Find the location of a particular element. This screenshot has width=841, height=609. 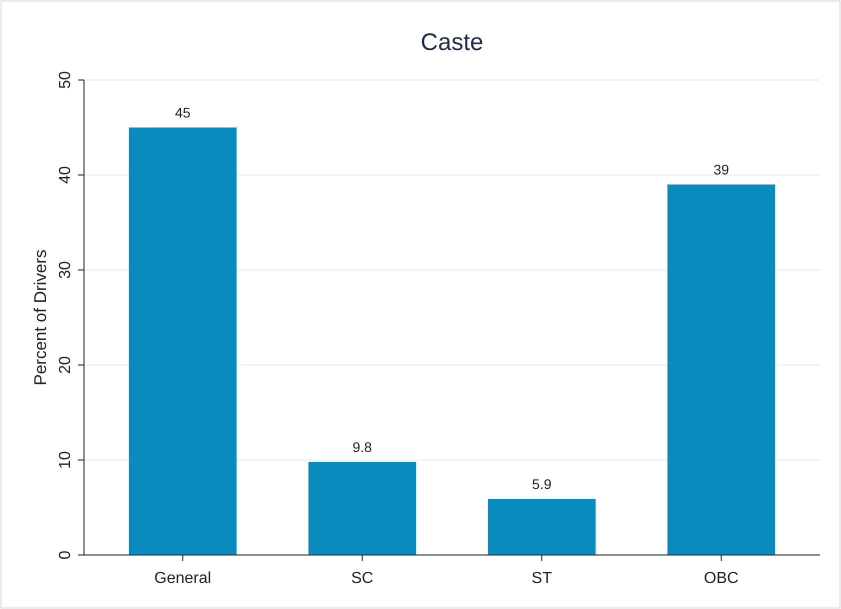

data-label: 9.8 is located at coordinates (362, 446).